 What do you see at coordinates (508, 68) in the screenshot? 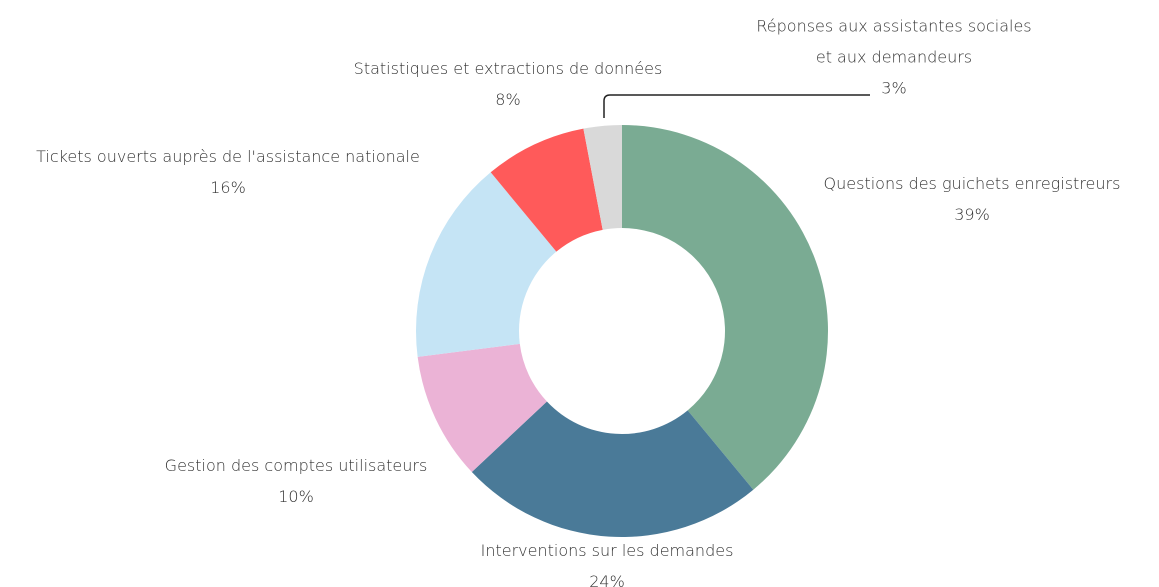
I see `category-label: Statistiques et extractions de données` at bounding box center [508, 68].